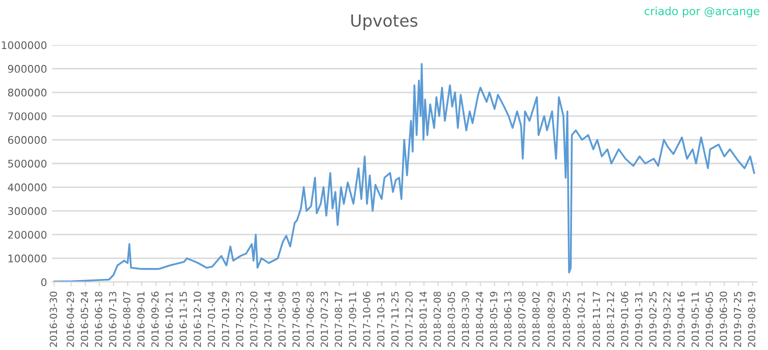 Image resolution: width=768 pixels, height=350 pixels. Describe the element at coordinates (54, 319) in the screenshot. I see `x-tick-label: 2016-03-30` at that location.